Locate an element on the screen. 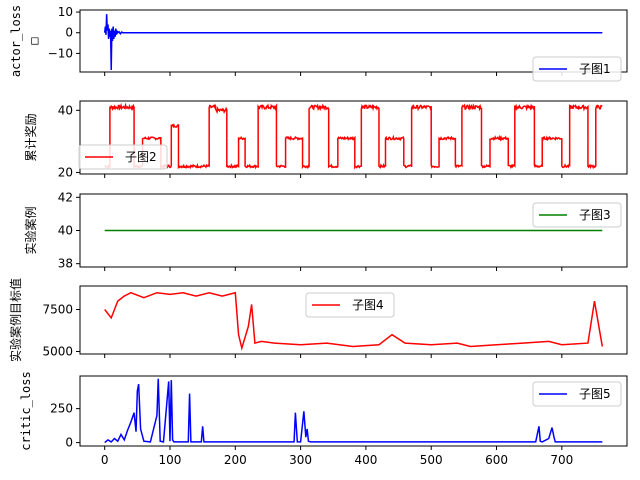 Image resolution: width=640 pixels, height=480 pixels. y-axis-label: □ is located at coordinates (34, 40).